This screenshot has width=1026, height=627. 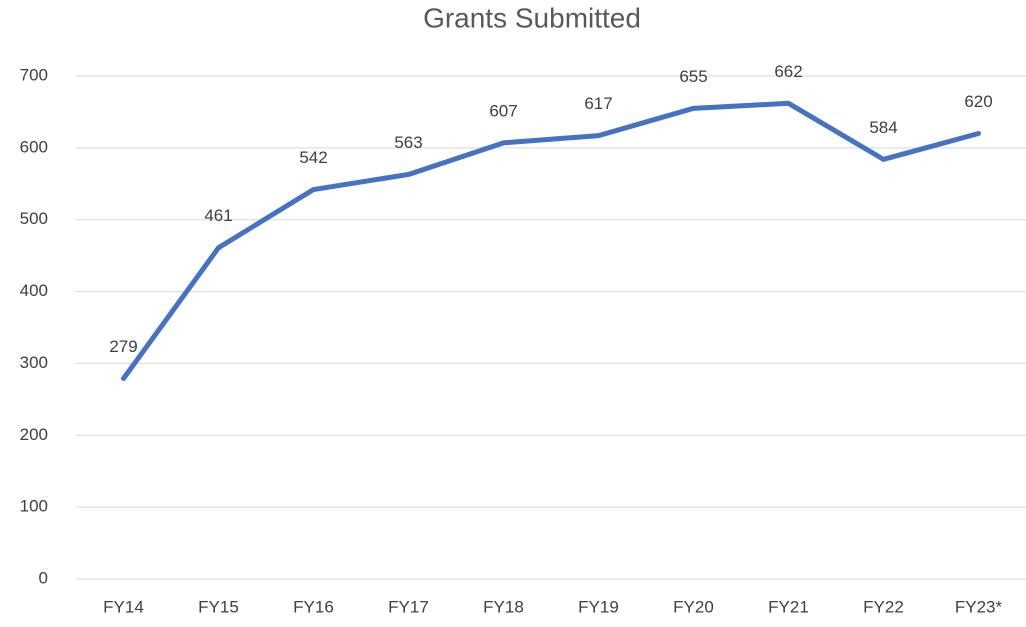 I want to click on data-label: 655, so click(x=693, y=76).